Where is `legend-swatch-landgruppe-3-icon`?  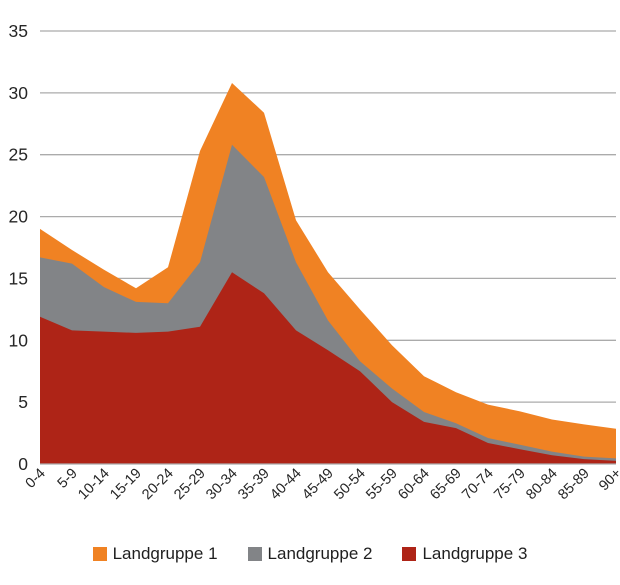 legend-swatch-landgruppe-3-icon is located at coordinates (409, 554).